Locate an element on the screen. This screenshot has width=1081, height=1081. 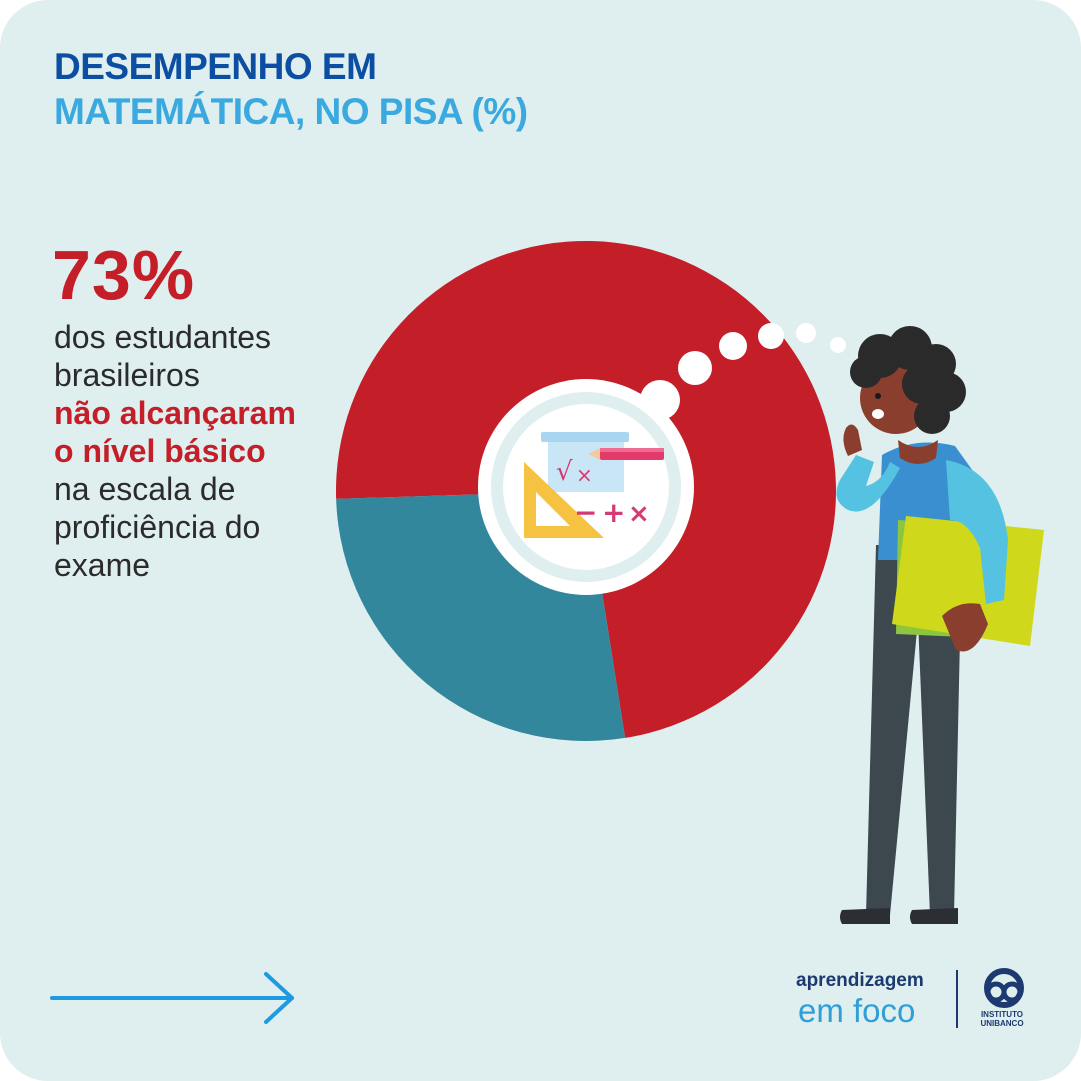
desc-line: proficiência do is located at coordinates (157, 527).